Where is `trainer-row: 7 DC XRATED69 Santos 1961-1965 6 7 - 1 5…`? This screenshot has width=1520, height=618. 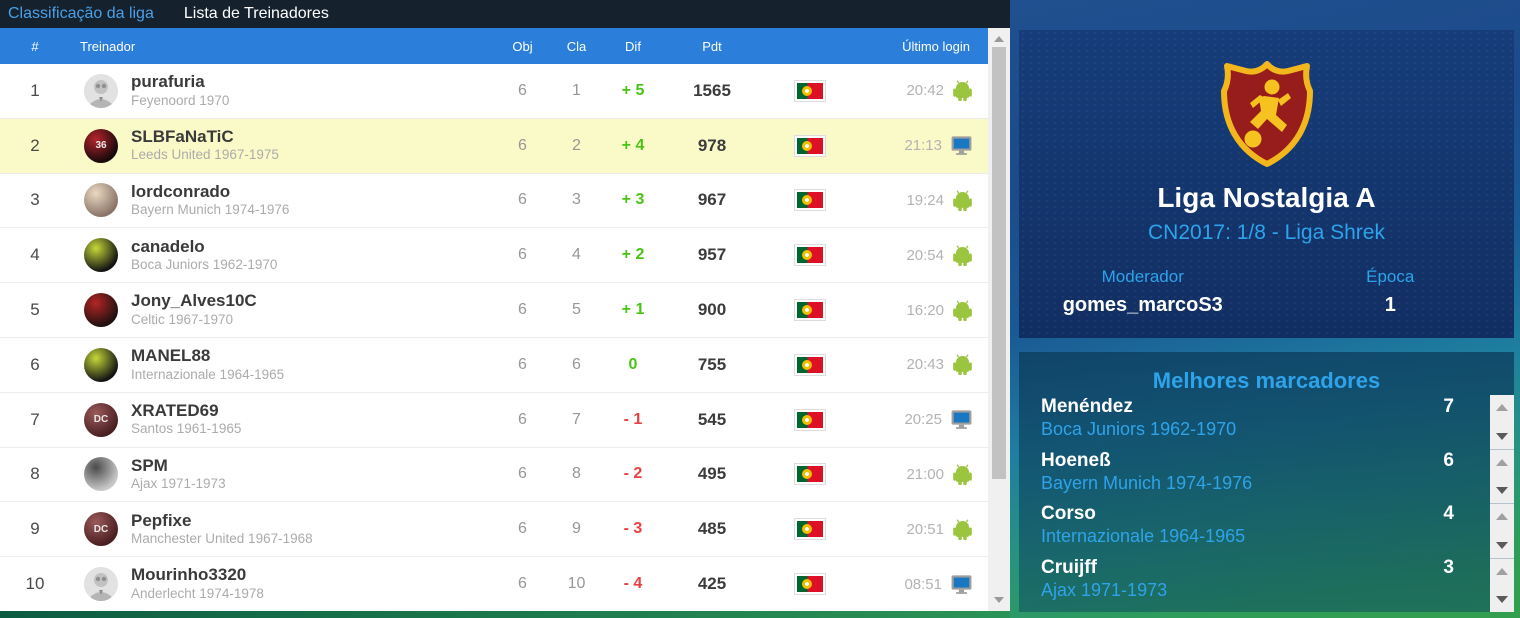 trainer-row: 7 DC XRATED69 Santos 1961-1965 6 7 - 1 5… is located at coordinates (494, 420).